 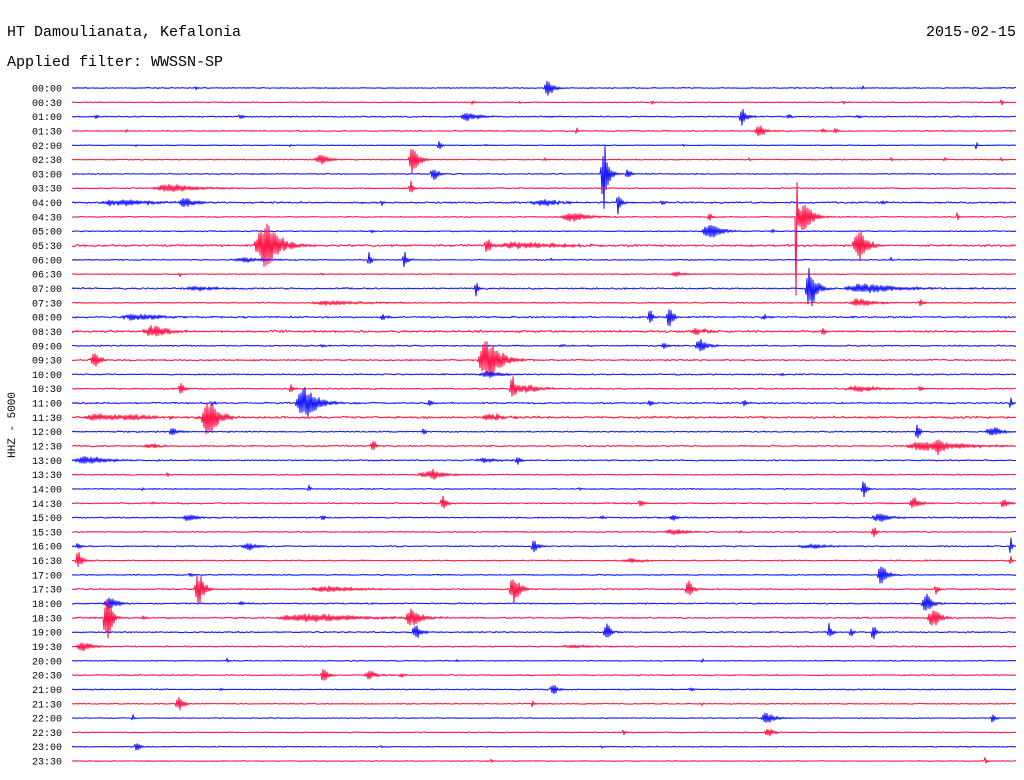 I want to click on row-time-label: 06:30, so click(x=47, y=276).